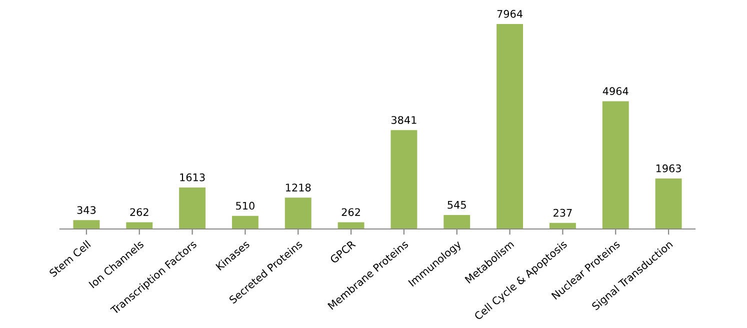 Image resolution: width=747 pixels, height=328 pixels. What do you see at coordinates (192, 177) in the screenshot?
I see `data-label: 1613` at bounding box center [192, 177].